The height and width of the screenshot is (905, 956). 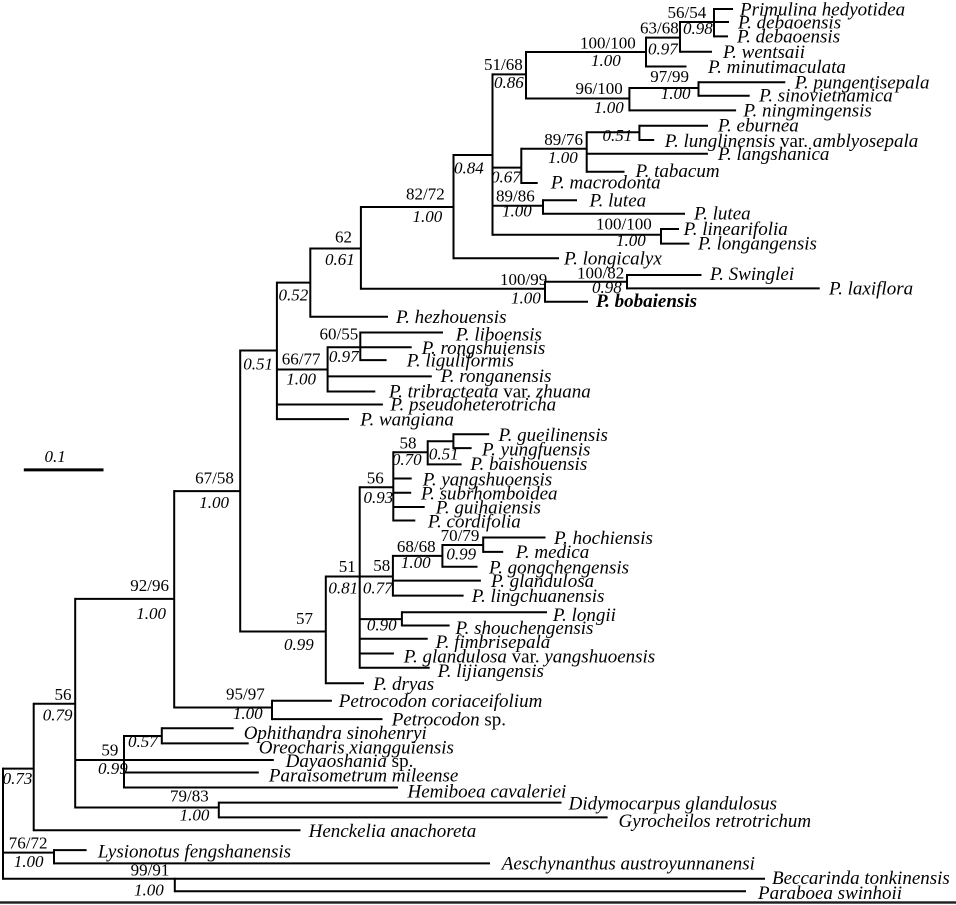 I want to click on svg-text: P. sinovietnamica, so click(x=825, y=96).